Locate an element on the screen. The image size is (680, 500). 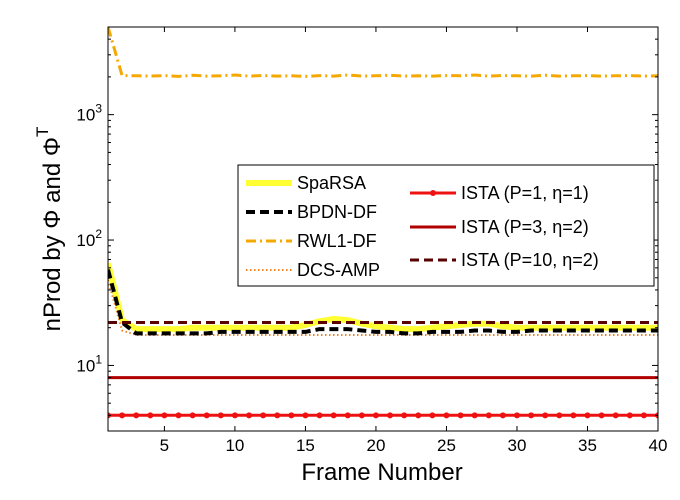
y-tick-label: 10² is located at coordinates (89, 238).